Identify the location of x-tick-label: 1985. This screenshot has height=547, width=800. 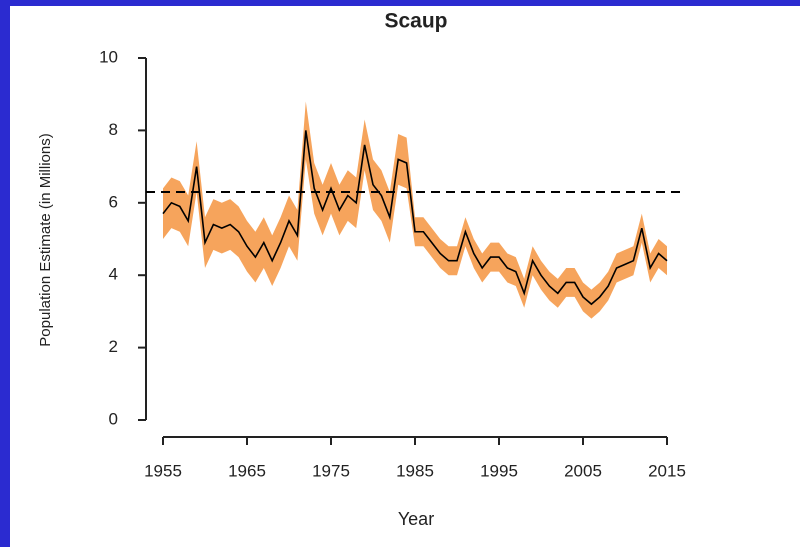
(415, 470).